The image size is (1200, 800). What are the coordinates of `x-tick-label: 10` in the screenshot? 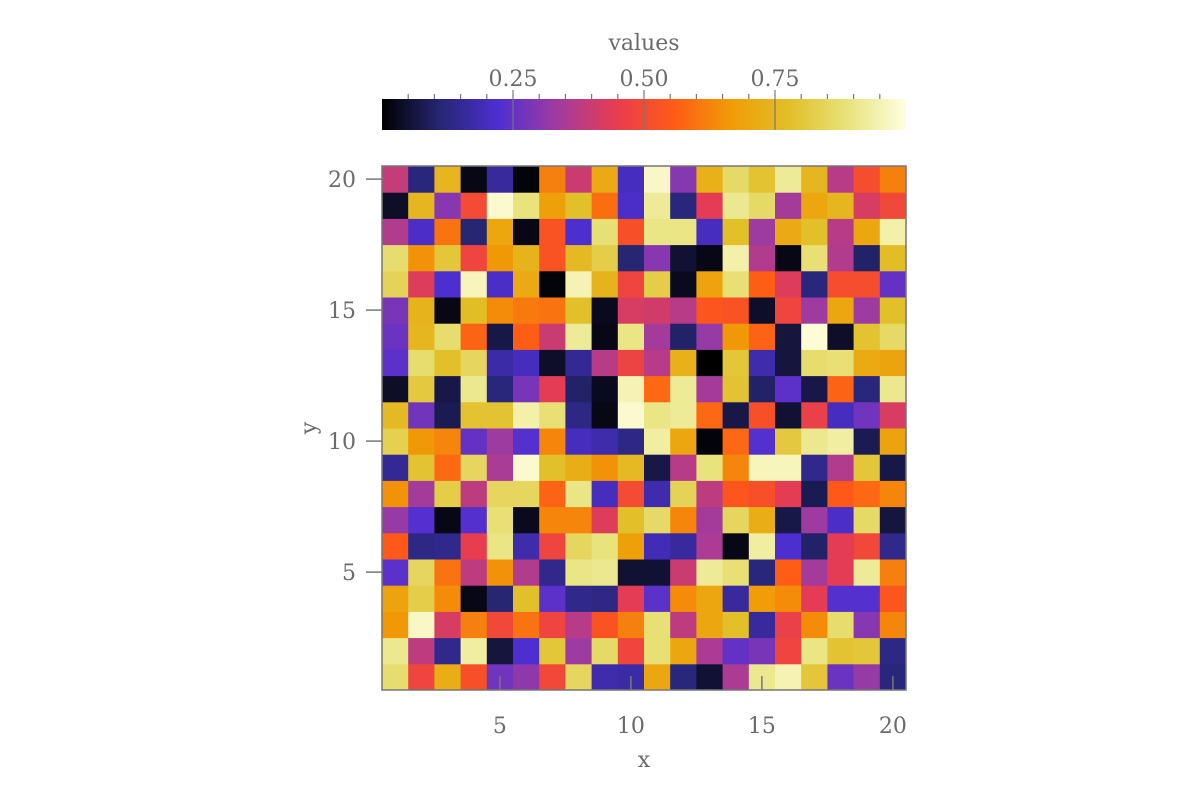 It's located at (631, 726).